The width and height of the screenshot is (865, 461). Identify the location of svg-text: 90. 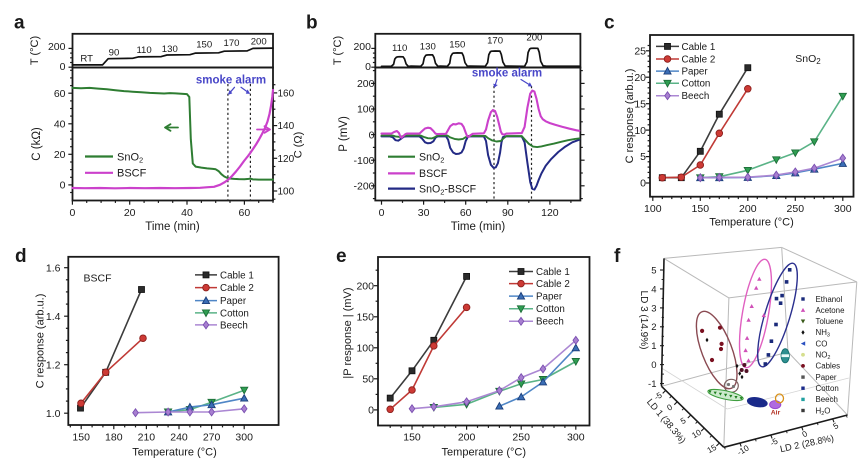
(508, 213).